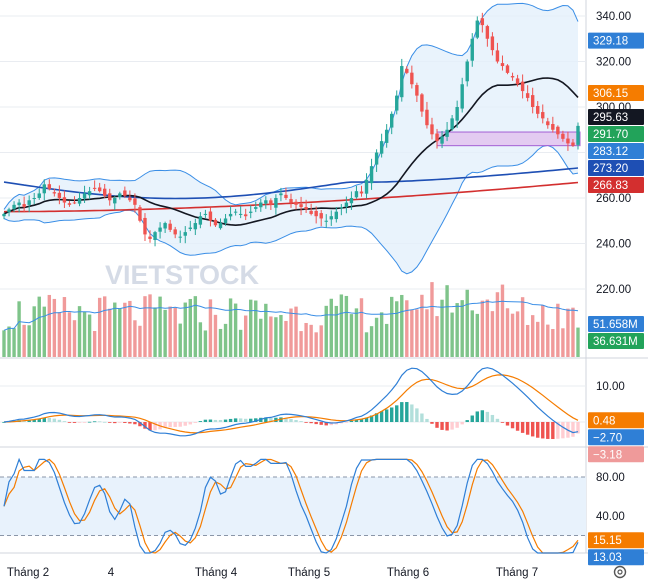  I want to click on price-tick-label: 340.00, so click(613, 17).